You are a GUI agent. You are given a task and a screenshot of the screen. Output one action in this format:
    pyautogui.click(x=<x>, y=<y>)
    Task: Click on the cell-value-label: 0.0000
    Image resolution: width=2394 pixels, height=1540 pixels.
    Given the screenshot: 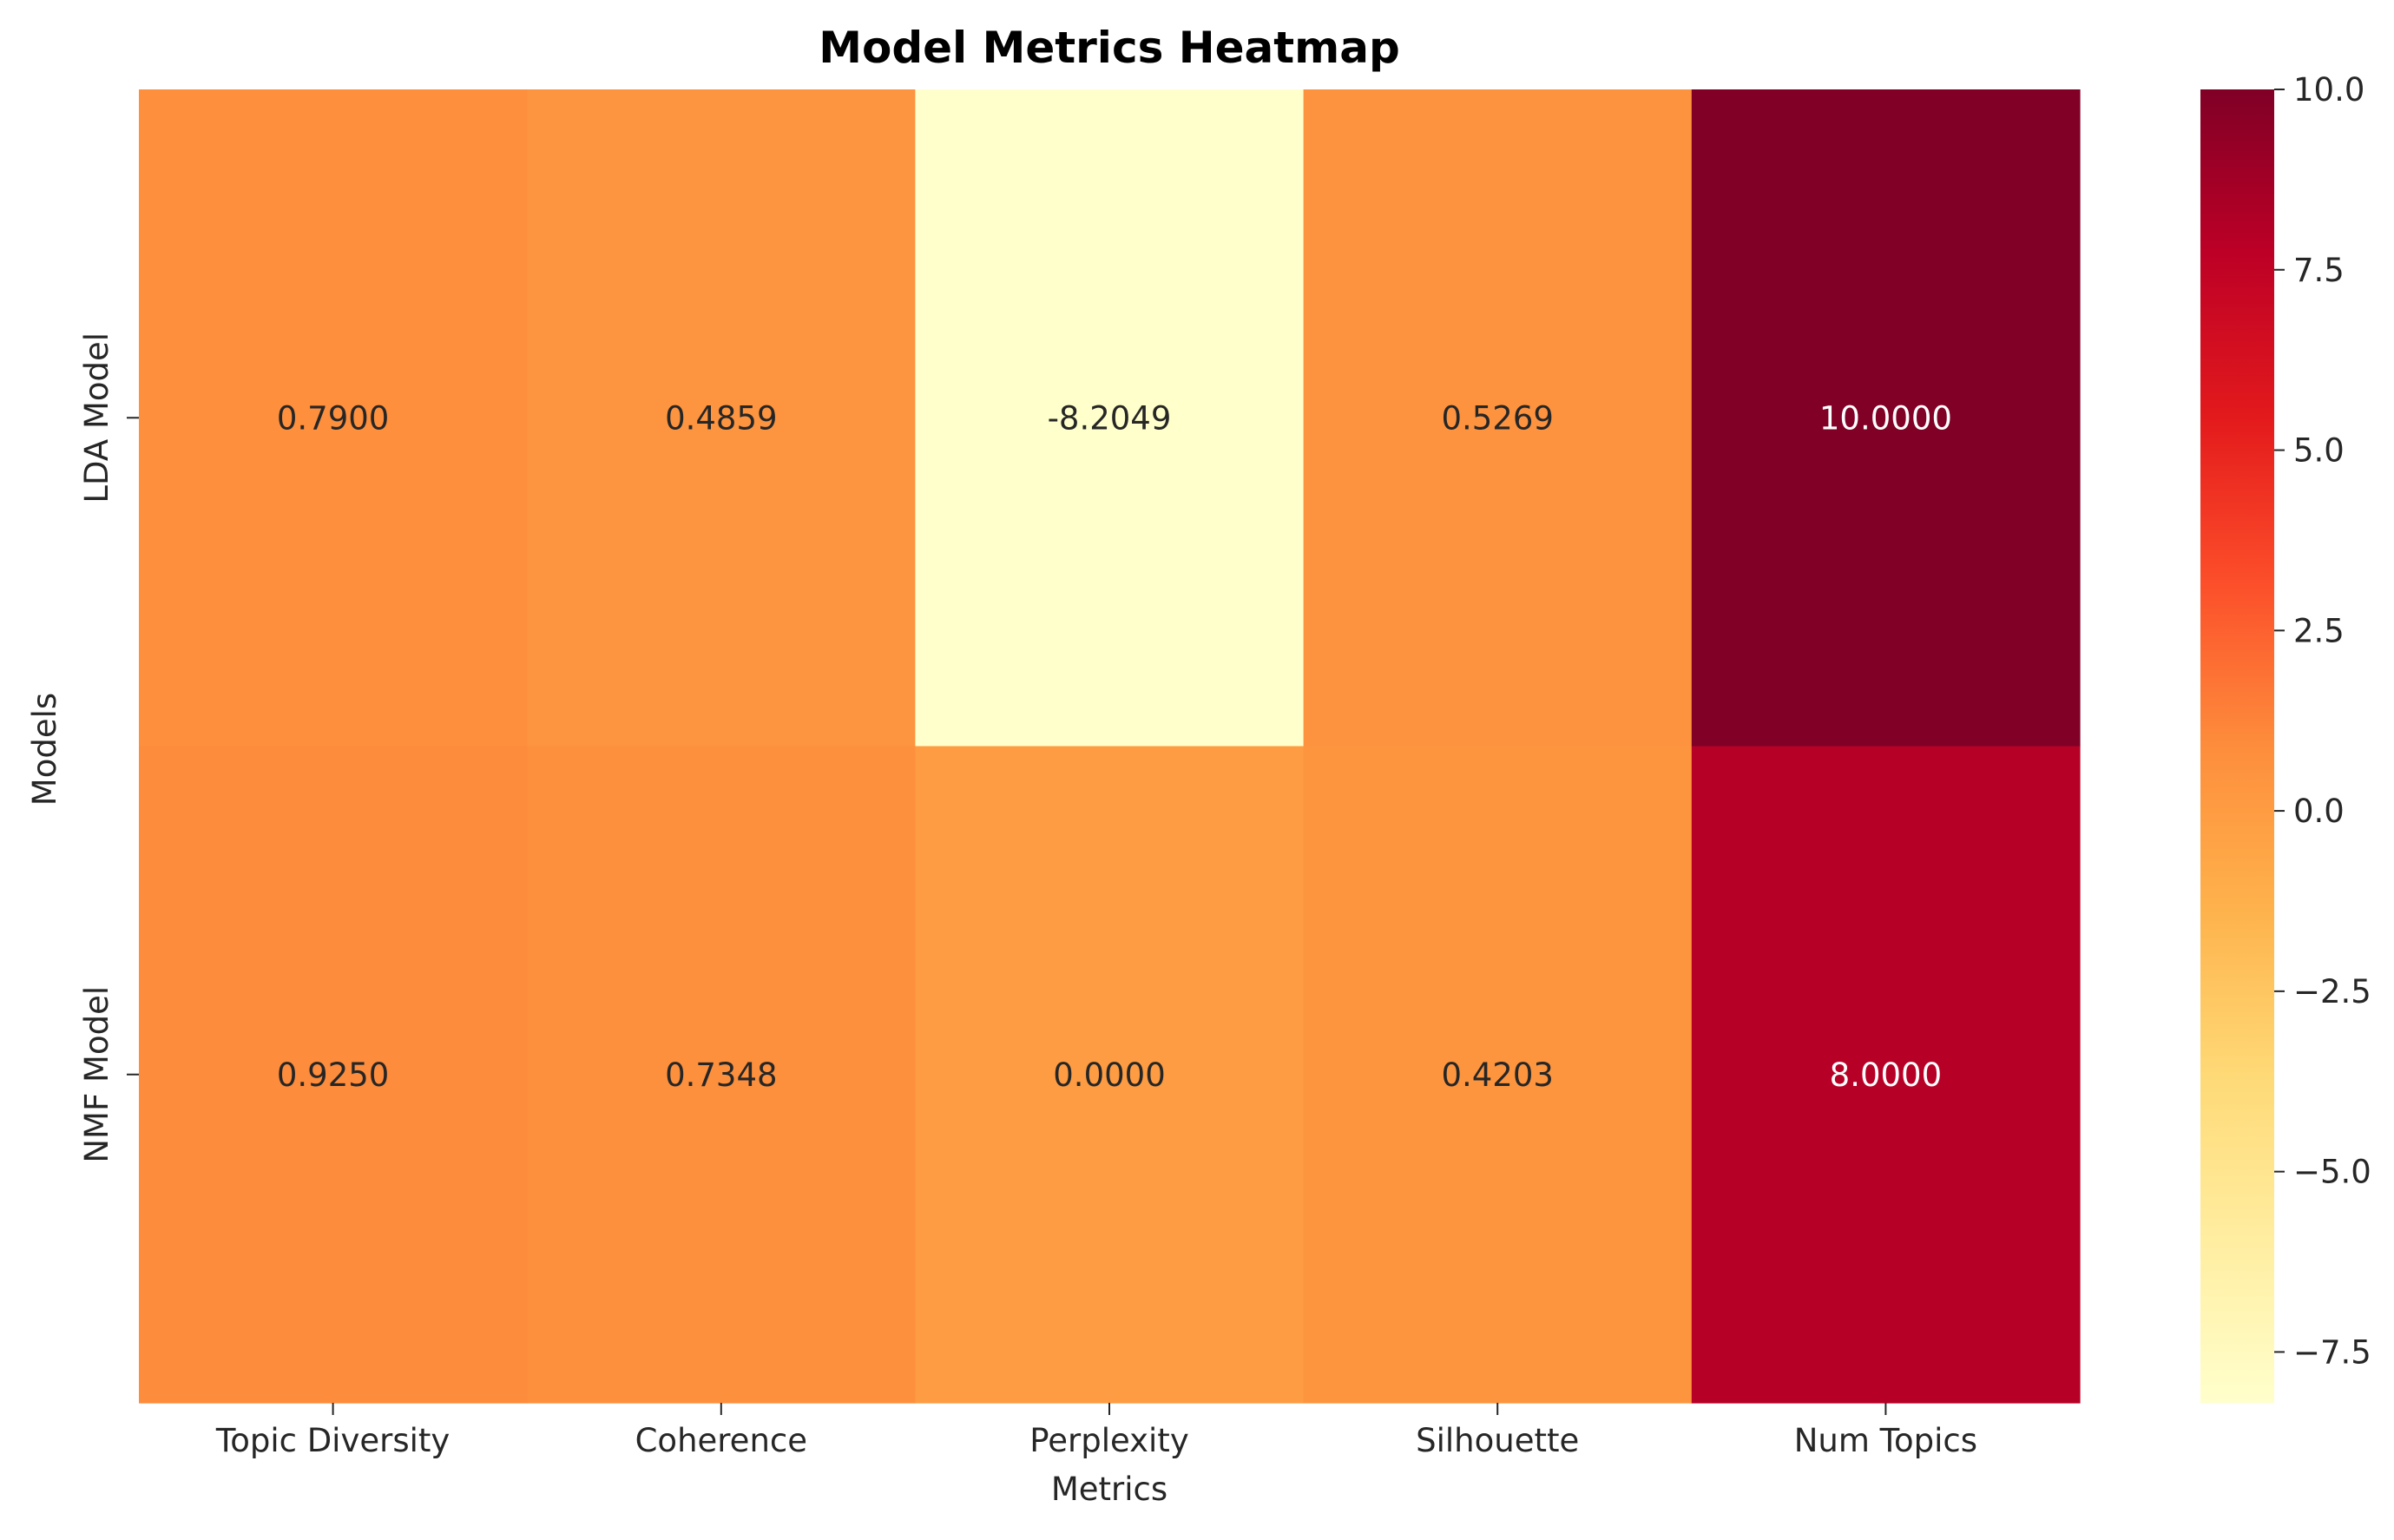 What is the action you would take?
    pyautogui.click(x=1109, y=1075)
    